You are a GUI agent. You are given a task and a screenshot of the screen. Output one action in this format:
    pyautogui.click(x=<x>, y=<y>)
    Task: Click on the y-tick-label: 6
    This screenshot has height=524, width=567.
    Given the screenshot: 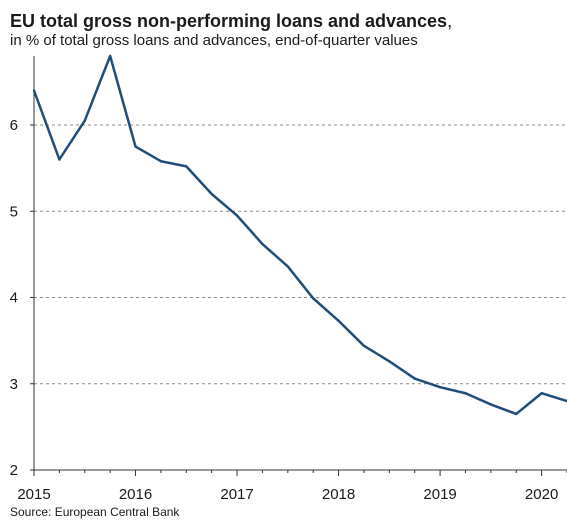 What is the action you would take?
    pyautogui.click(x=14, y=125)
    